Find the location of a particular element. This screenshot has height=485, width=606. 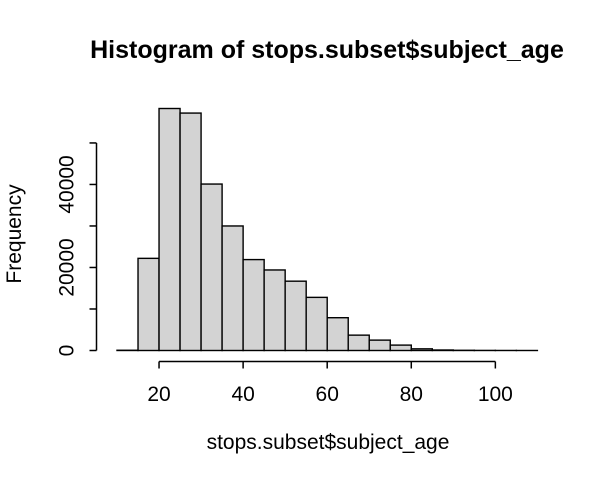

x-tick-label: 20 is located at coordinates (158, 394).